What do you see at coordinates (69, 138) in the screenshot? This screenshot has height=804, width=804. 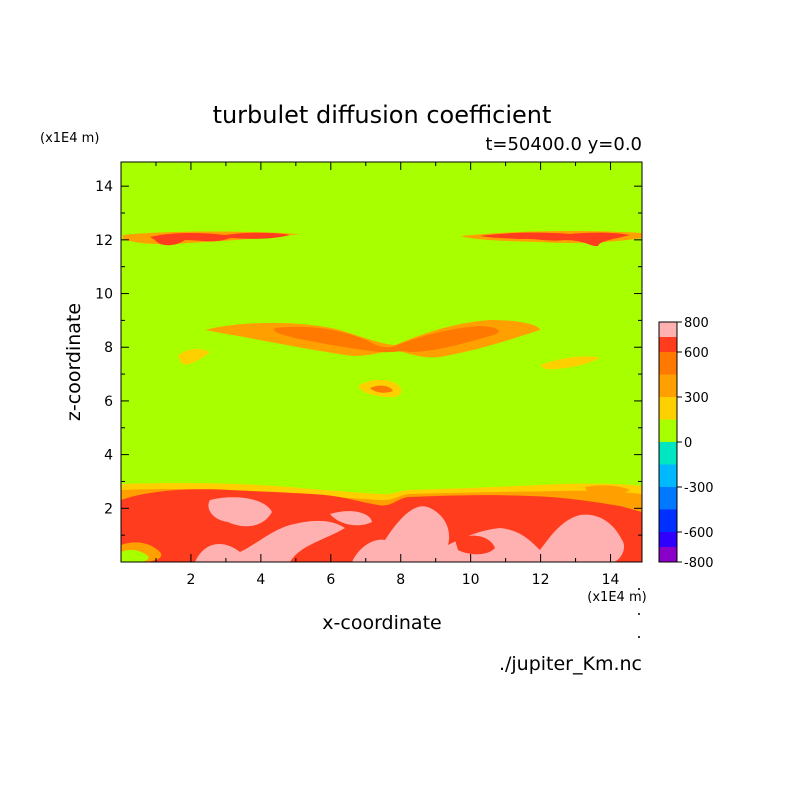 I see `y-unit-label: (x1E4 m)` at bounding box center [69, 138].